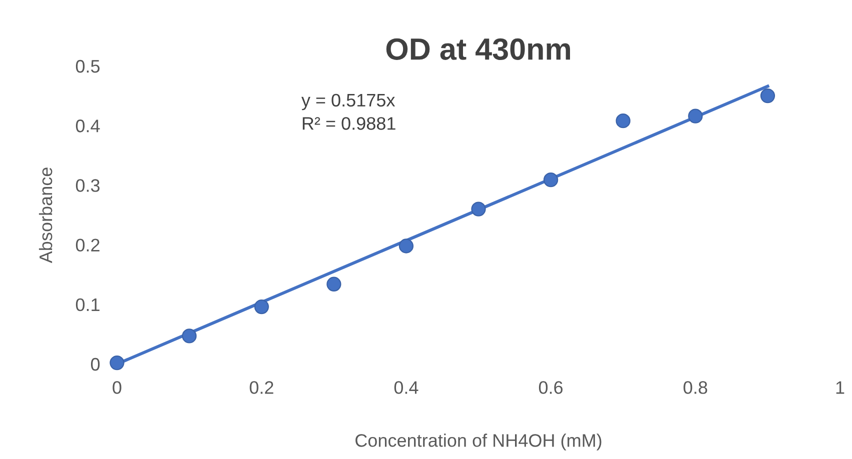 The width and height of the screenshot is (852, 459). Describe the element at coordinates (88, 126) in the screenshot. I see `y-tick-label: 0.4` at that location.